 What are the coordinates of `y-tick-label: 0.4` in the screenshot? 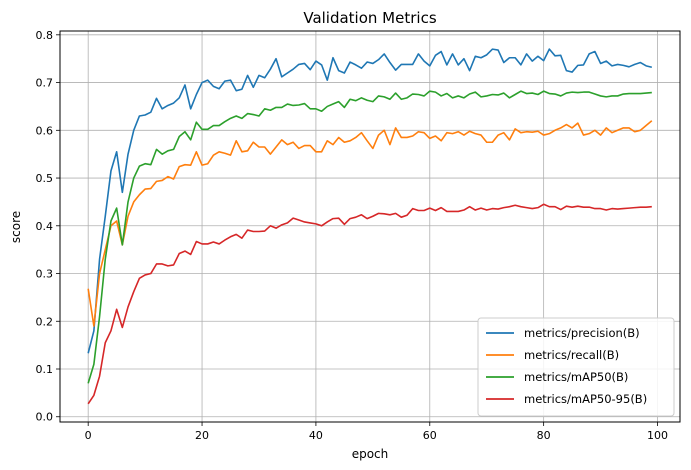 It's located at (45, 226).